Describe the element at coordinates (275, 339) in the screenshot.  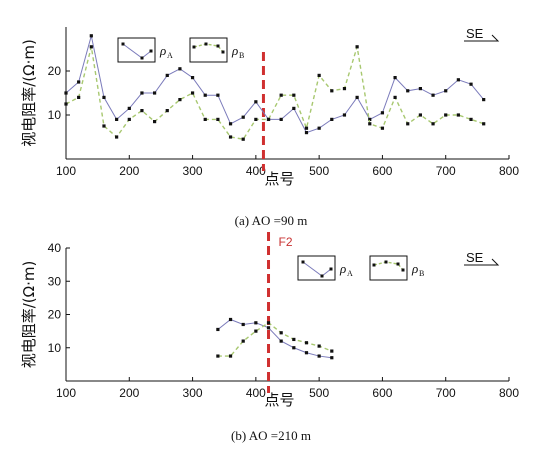
I see `series-line-rho-b` at that location.